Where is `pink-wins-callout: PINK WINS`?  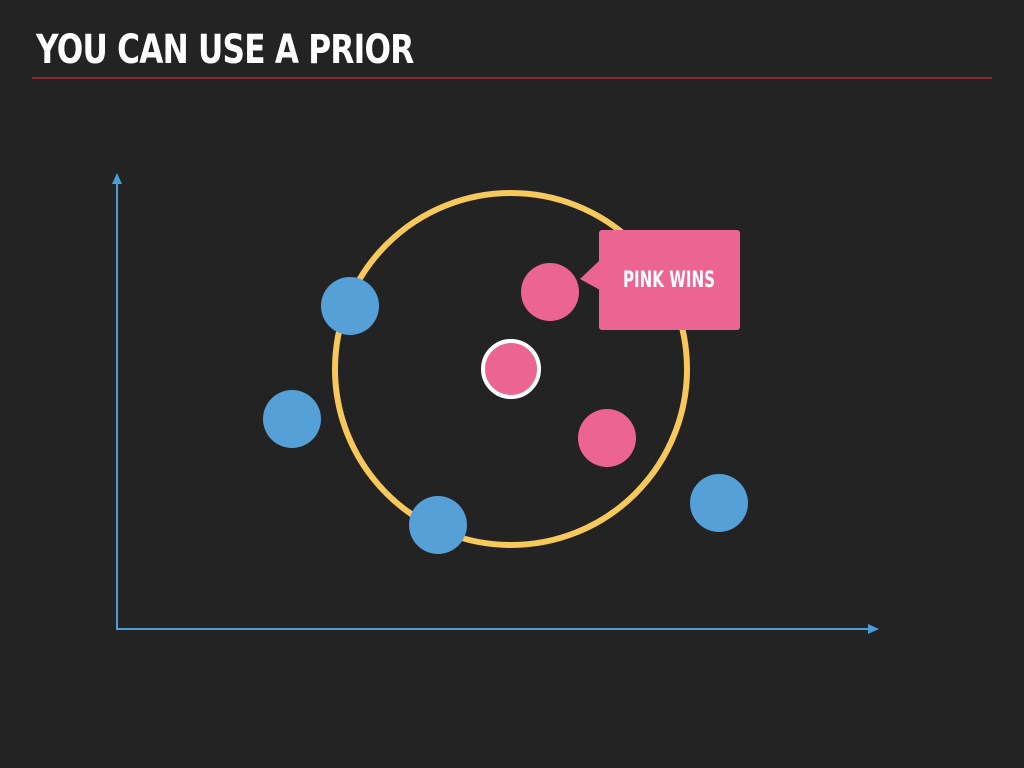
pink-wins-callout: PINK WINS is located at coordinates (660, 280).